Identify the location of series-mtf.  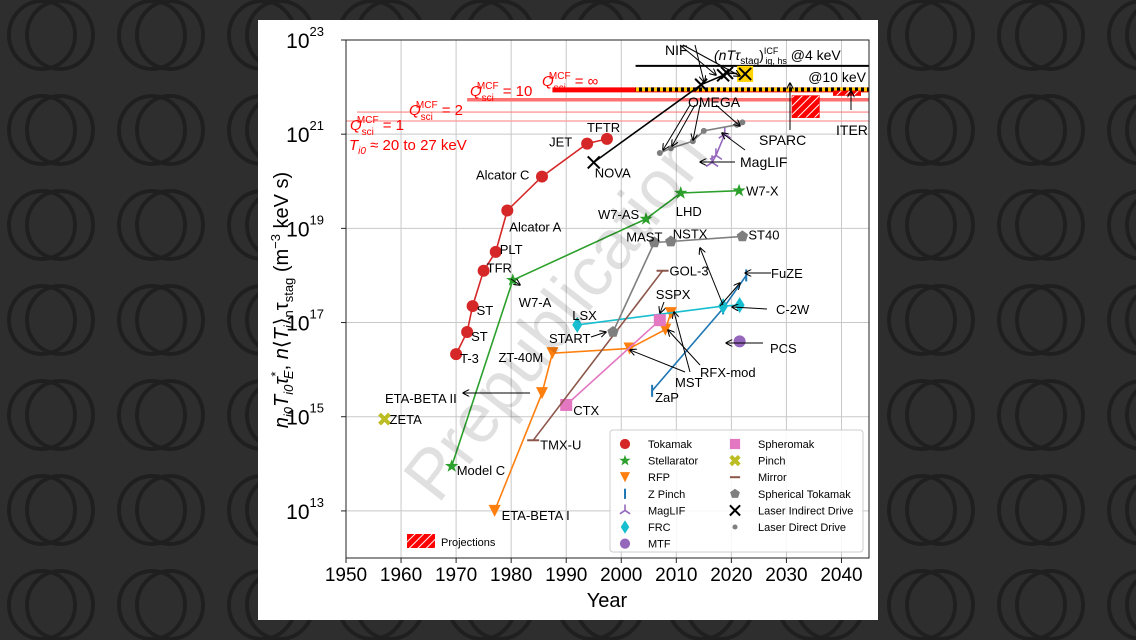
(739, 341).